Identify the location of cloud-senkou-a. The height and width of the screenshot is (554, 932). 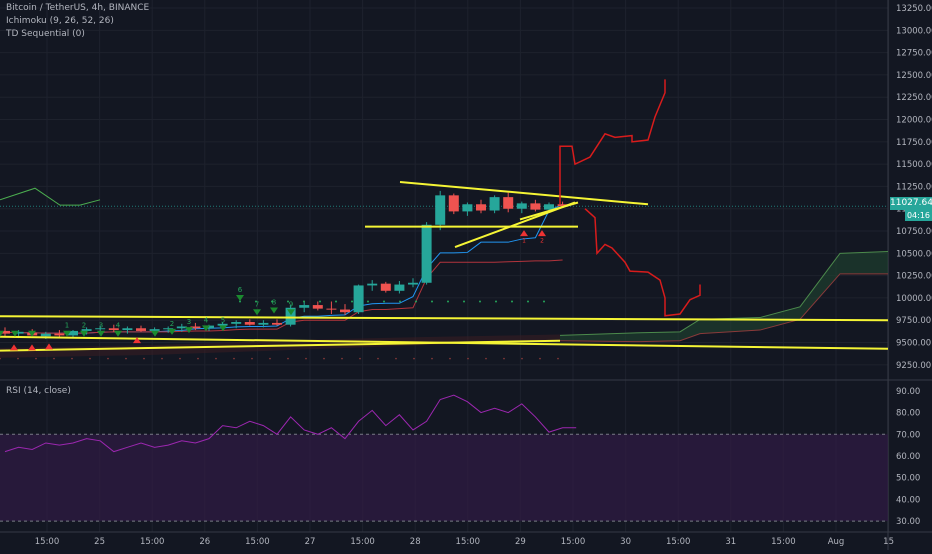
(724, 293).